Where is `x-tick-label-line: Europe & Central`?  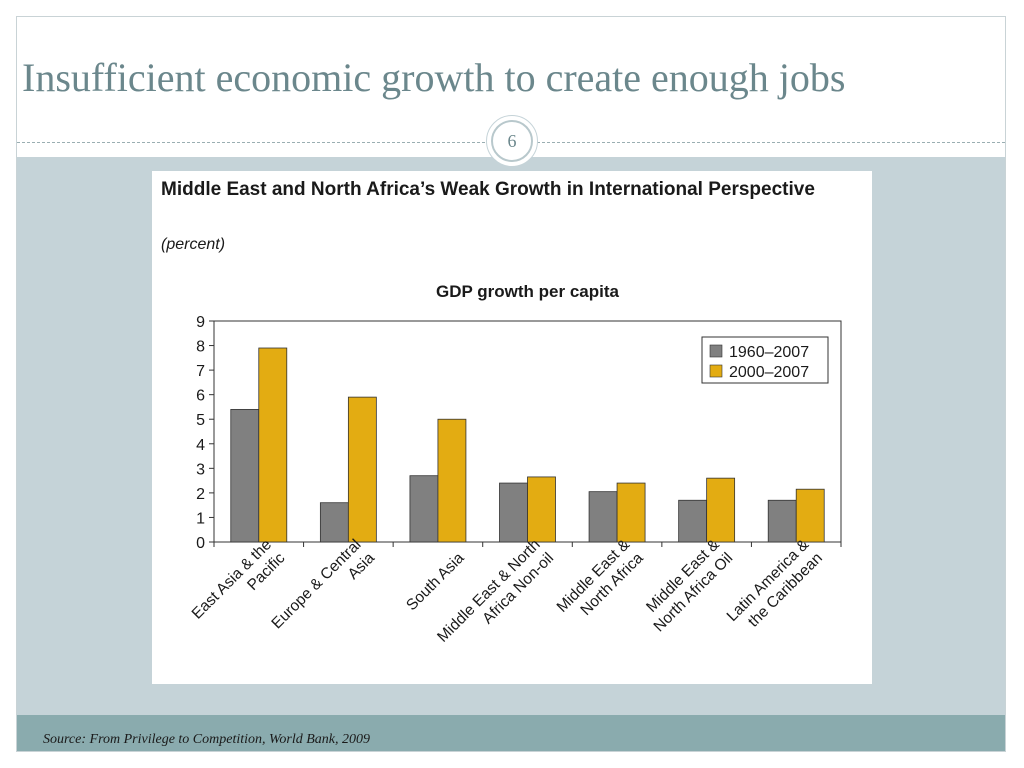 x-tick-label-line: Europe & Central is located at coordinates (316, 584).